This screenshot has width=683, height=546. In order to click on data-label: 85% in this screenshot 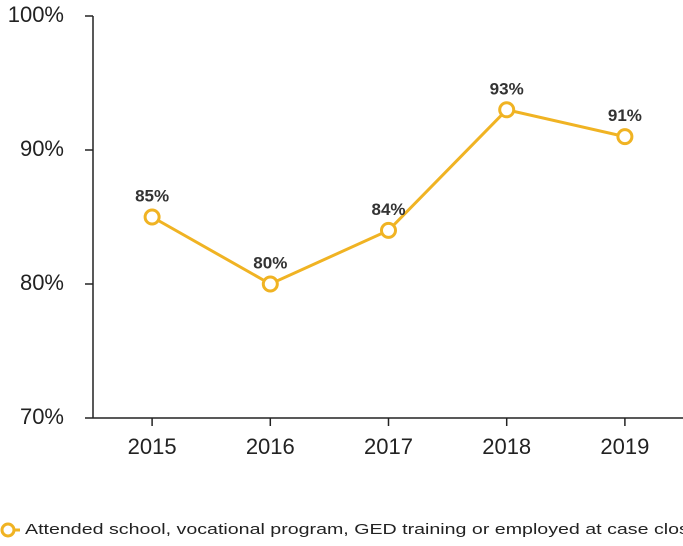, I will do `click(152, 195)`.